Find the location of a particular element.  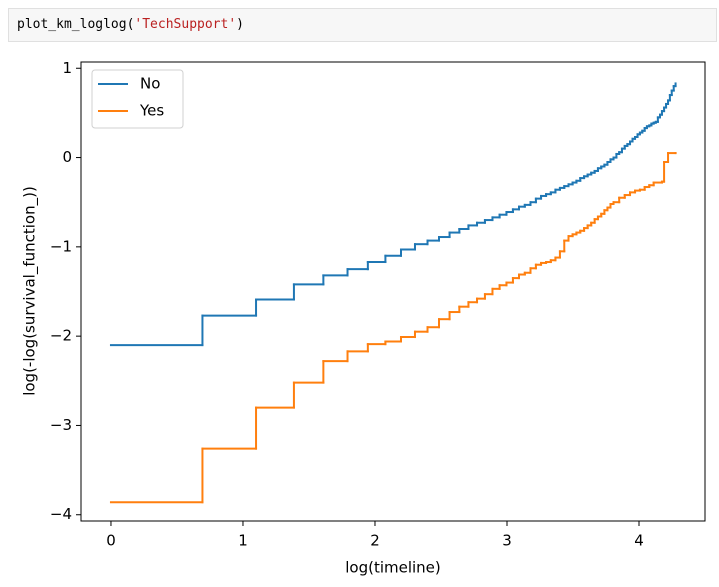

legend-label: Yes is located at coordinates (151, 111).